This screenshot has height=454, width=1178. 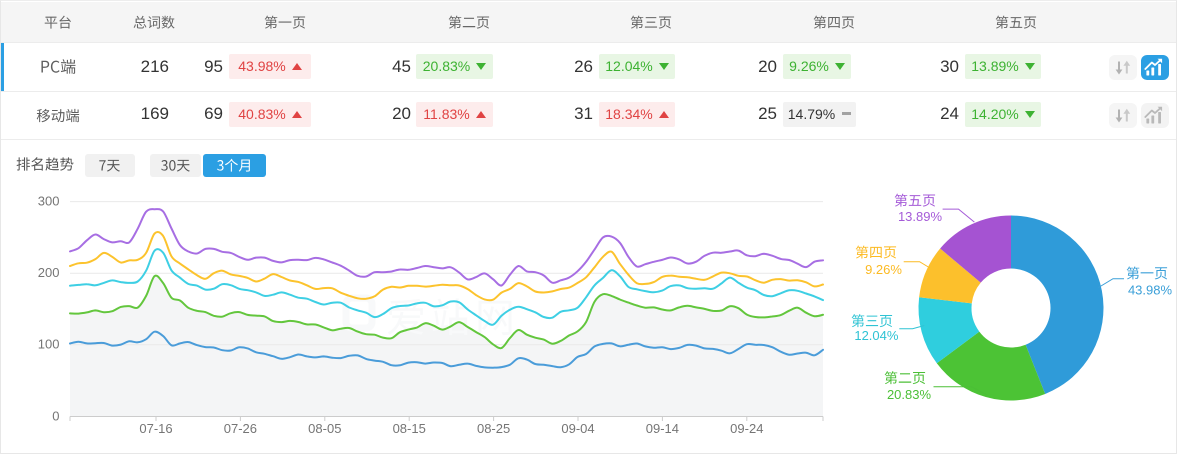 What do you see at coordinates (746, 428) in the screenshot?
I see `svg-text: 09-24` at bounding box center [746, 428].